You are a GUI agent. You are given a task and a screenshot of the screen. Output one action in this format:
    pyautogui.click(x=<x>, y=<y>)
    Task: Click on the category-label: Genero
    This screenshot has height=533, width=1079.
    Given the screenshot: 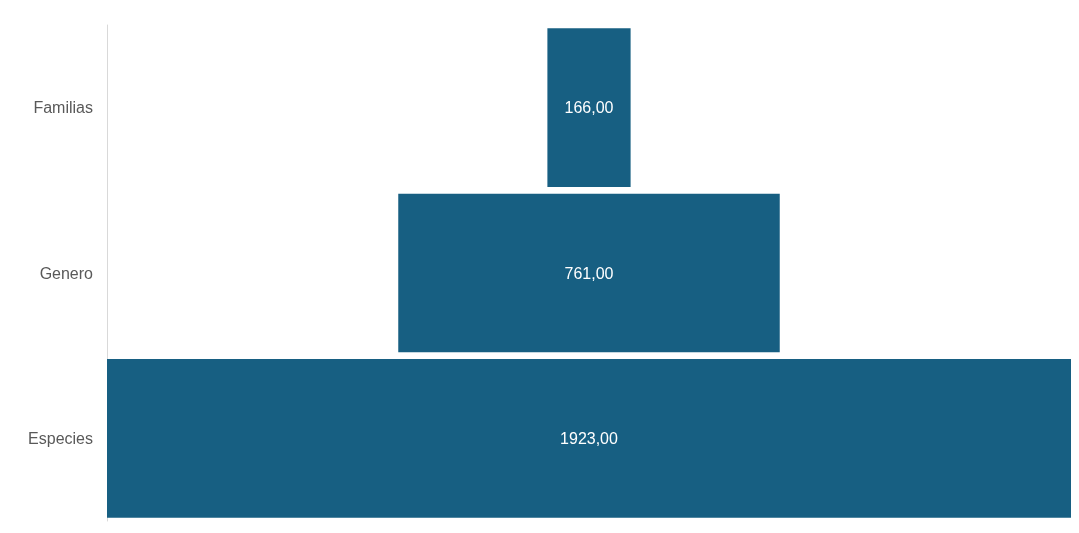 What is the action you would take?
    pyautogui.click(x=66, y=273)
    